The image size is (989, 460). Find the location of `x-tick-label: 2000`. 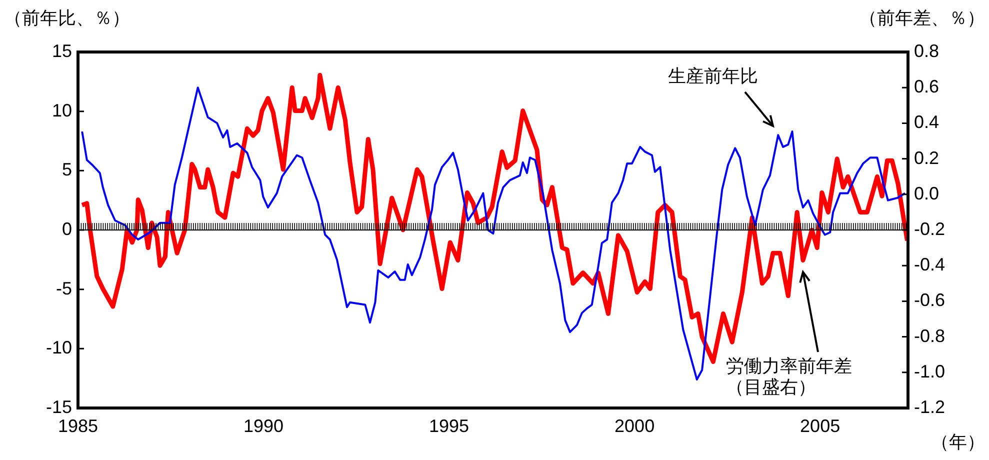

x-tick-label: 2000 is located at coordinates (634, 426).